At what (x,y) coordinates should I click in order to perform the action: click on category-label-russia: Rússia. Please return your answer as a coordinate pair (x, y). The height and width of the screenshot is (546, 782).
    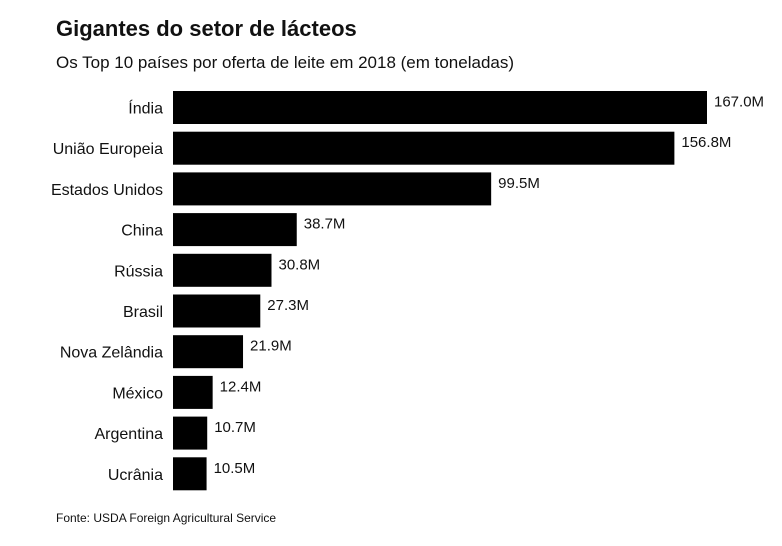
    Looking at the image, I should click on (138, 271).